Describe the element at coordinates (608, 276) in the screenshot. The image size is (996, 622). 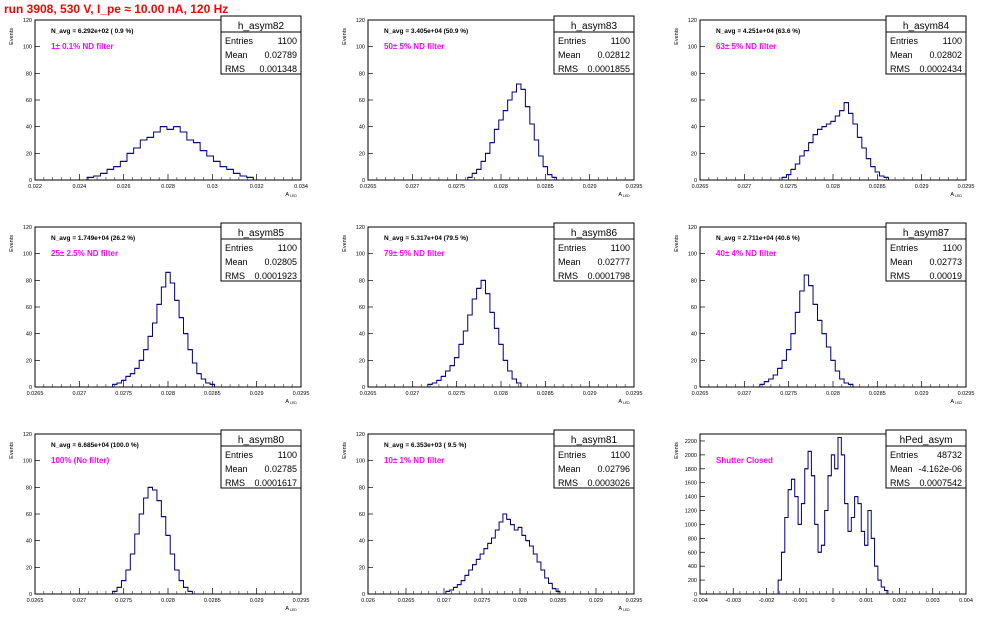
I see `stat-value: 0.0001798` at that location.